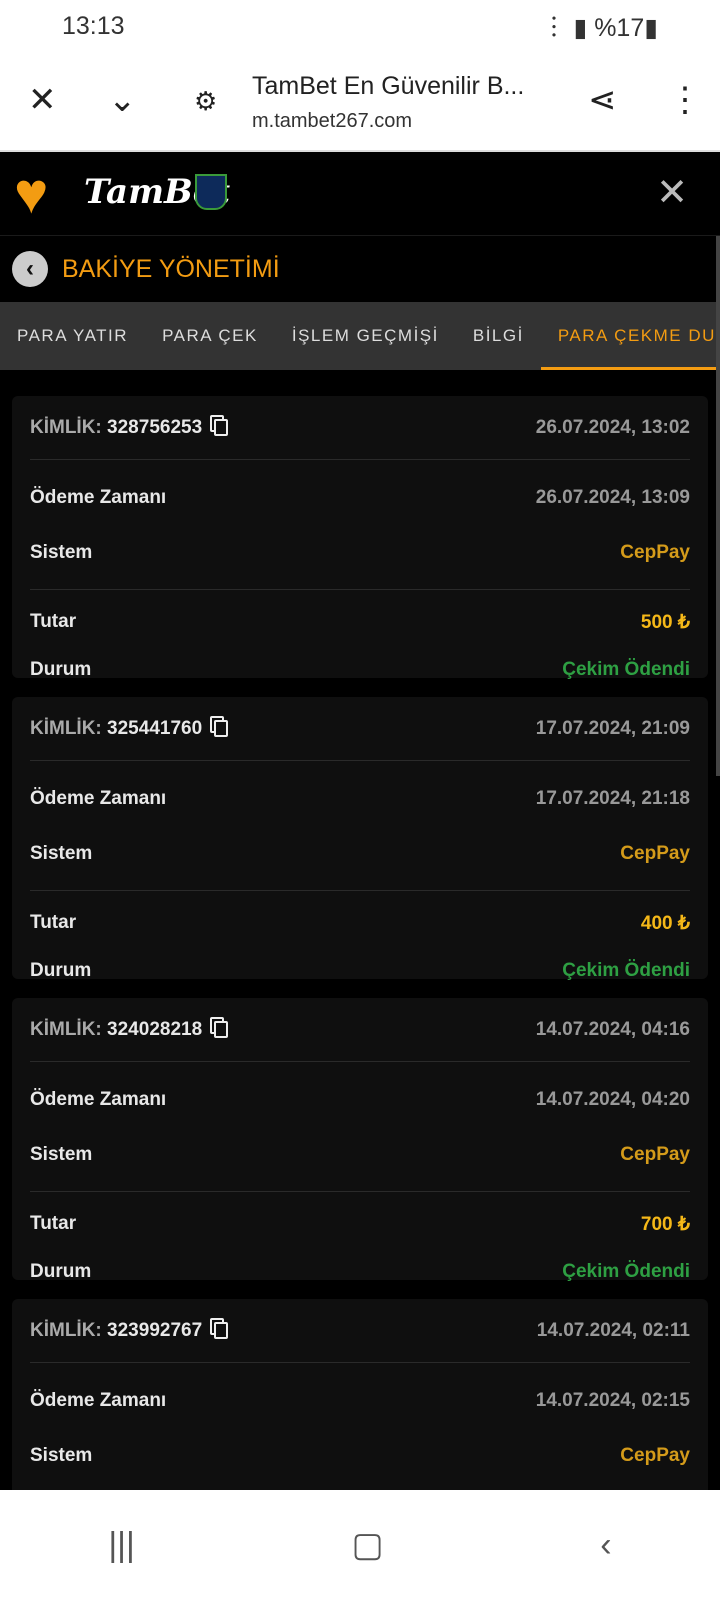  Describe the element at coordinates (31, 193) in the screenshot. I see `heart-logo-icon: ♥` at that location.